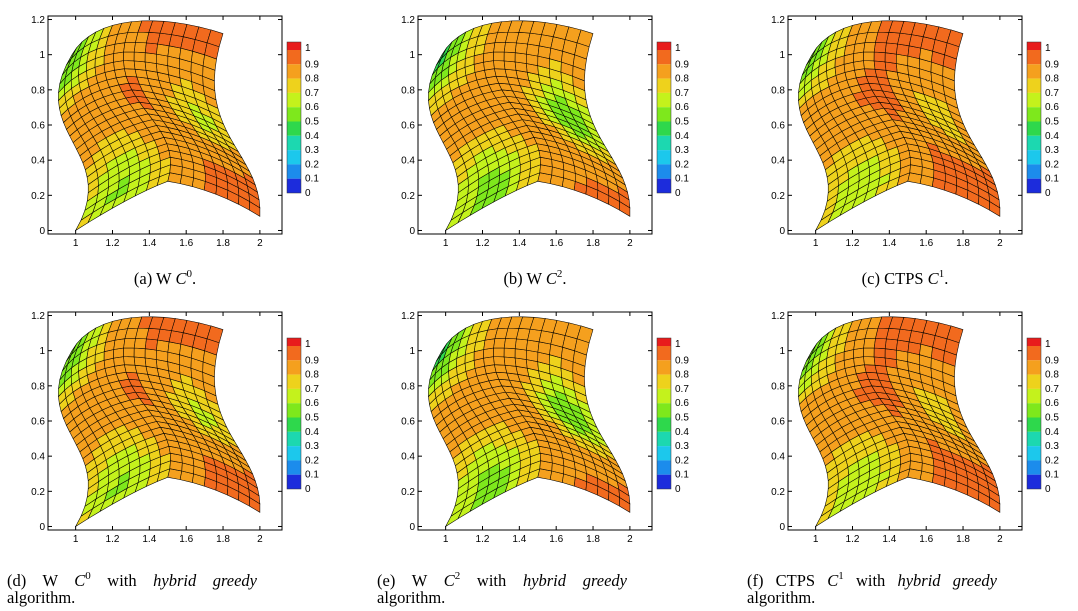  Describe the element at coordinates (841, 576) in the screenshot. I see `caption-superscript: 1` at that location.